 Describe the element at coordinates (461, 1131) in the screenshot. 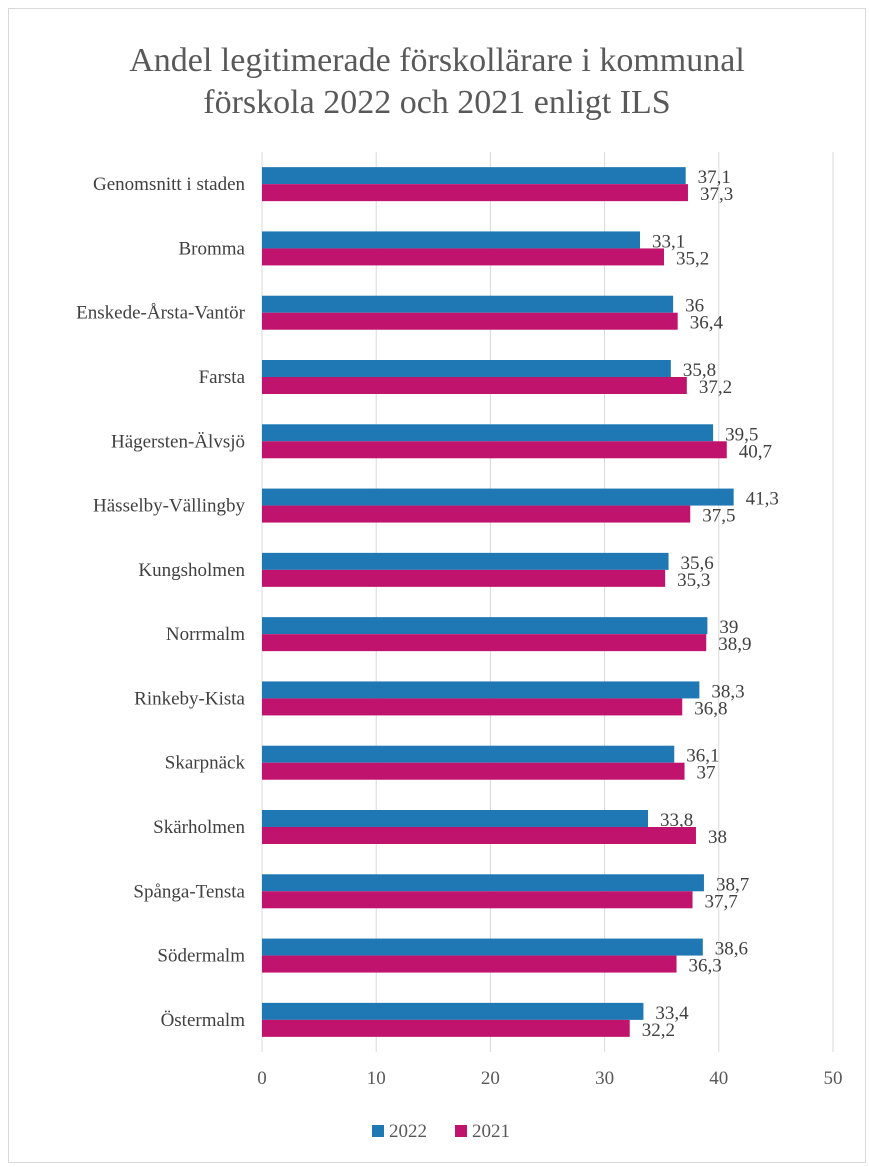

I see `legend-swatch-2021` at that location.